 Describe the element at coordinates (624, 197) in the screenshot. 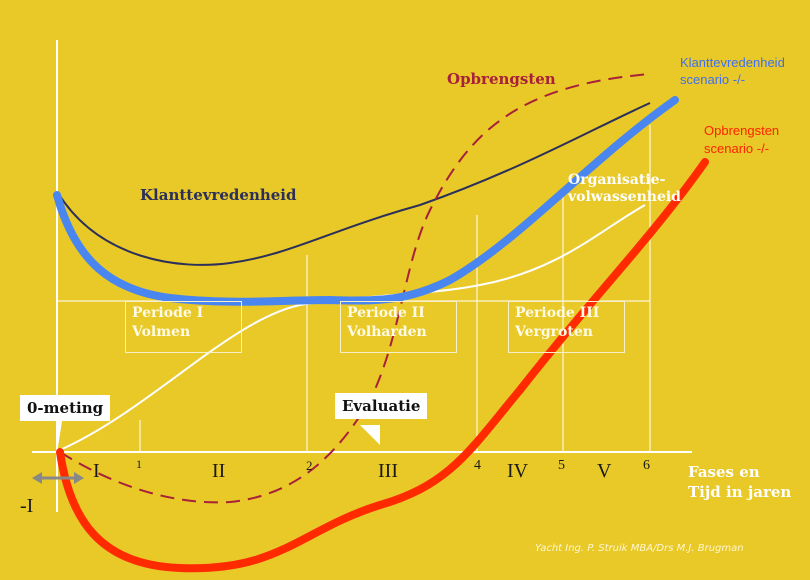

I see `label-organisatie-line2: volwassenheid` at that location.